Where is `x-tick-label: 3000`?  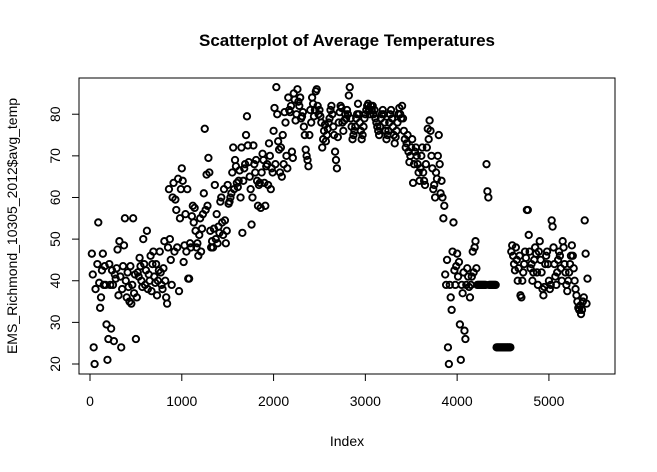 x-tick-label: 3000 is located at coordinates (365, 401).